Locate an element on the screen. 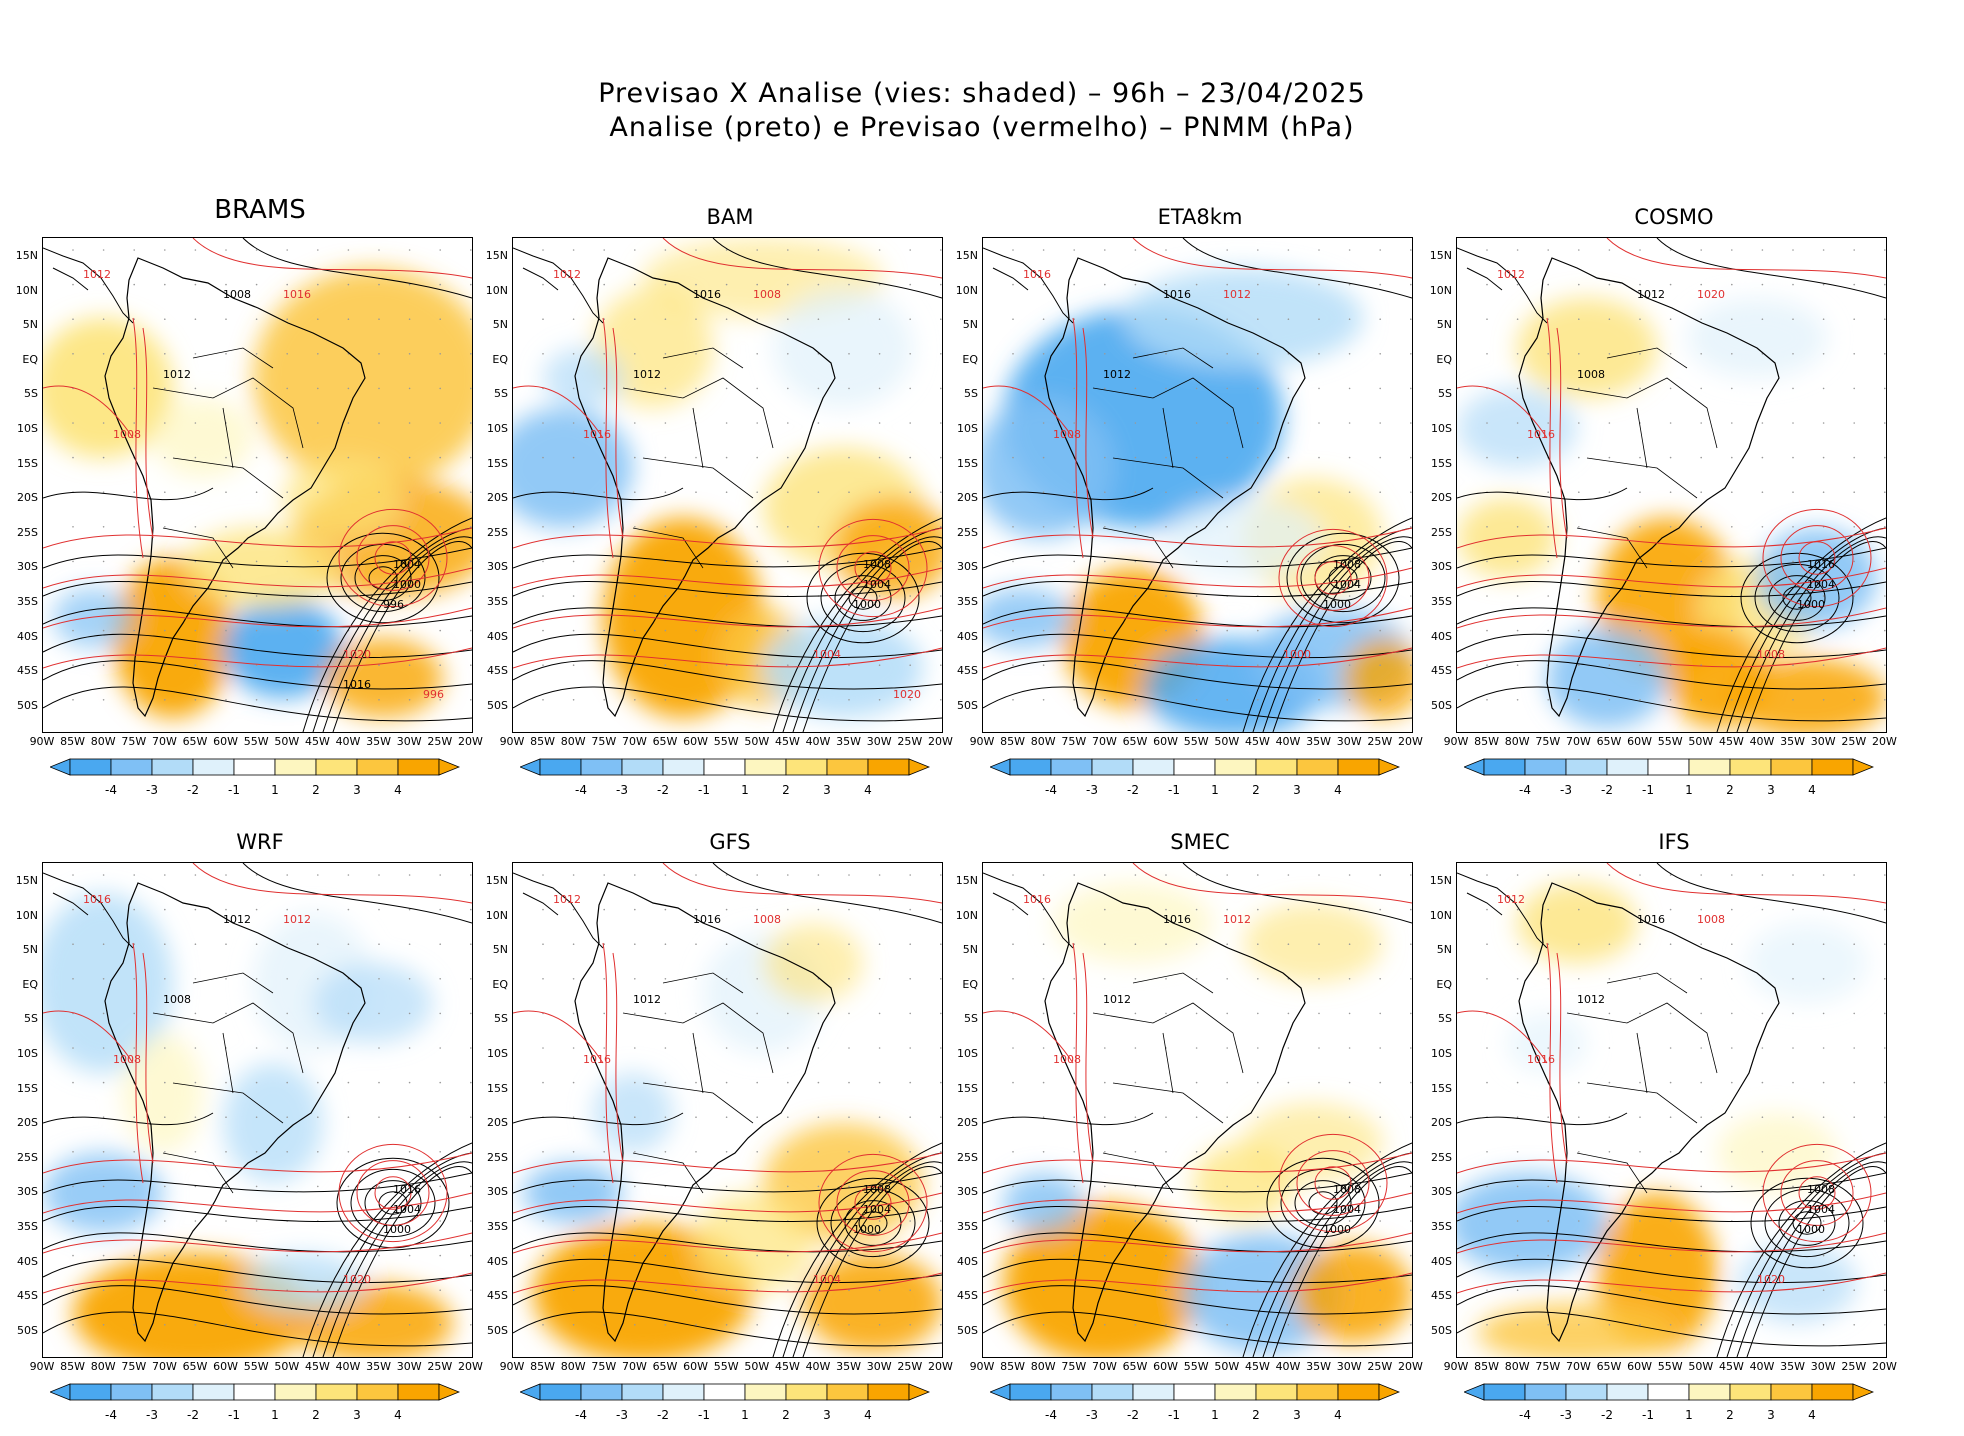 The image size is (1964, 1436). lon-label: 30W is located at coordinates (879, 741).